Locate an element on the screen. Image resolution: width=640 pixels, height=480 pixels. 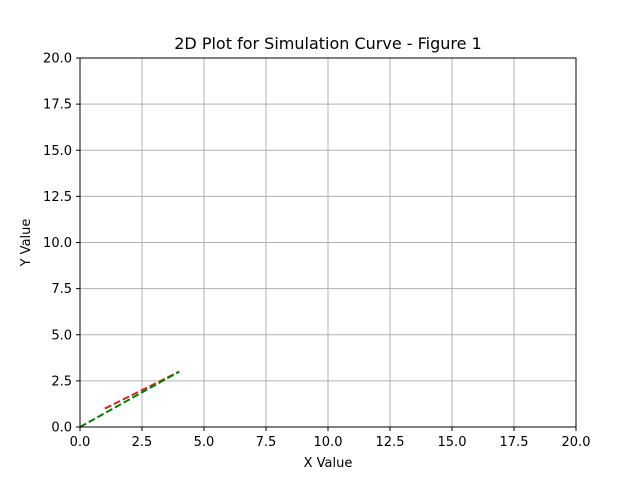
x-tick-label: 12.5 is located at coordinates (390, 442).